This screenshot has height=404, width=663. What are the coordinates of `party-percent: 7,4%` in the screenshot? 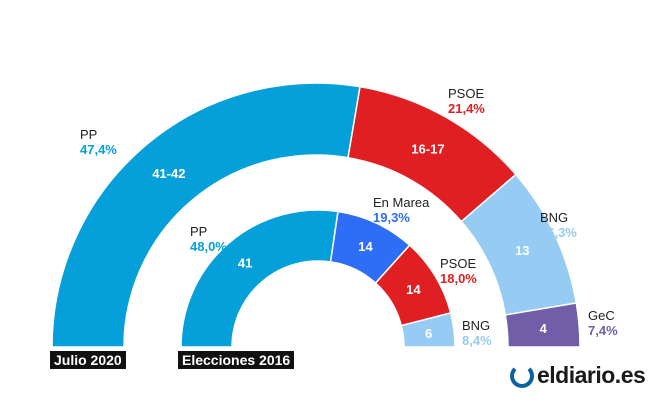 It's located at (603, 330).